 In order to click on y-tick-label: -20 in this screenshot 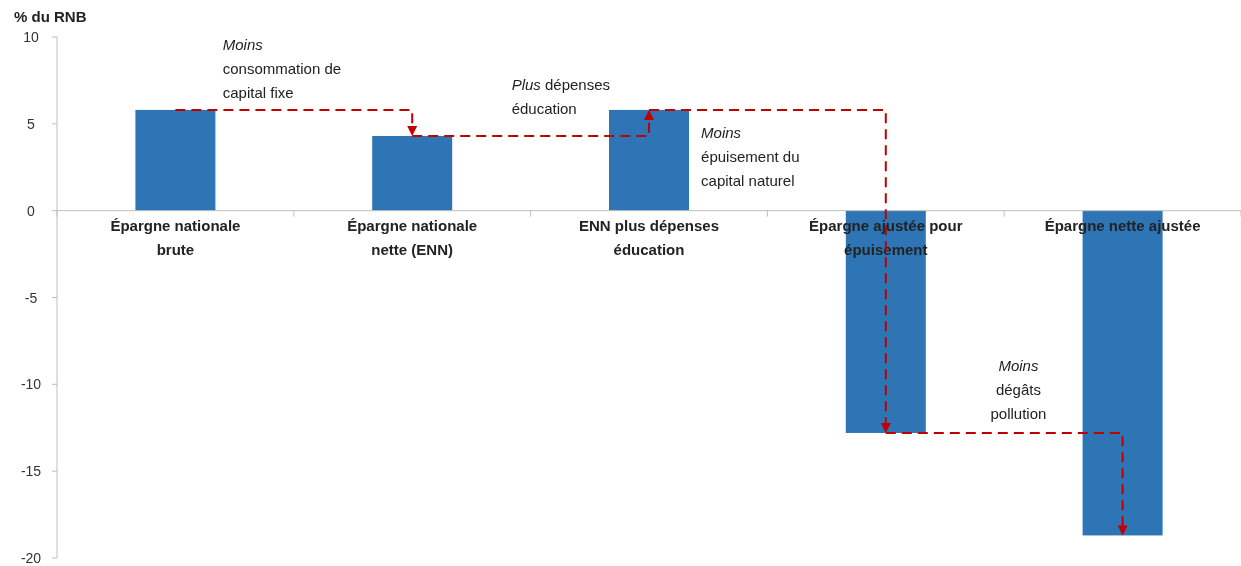, I will do `click(31, 558)`.